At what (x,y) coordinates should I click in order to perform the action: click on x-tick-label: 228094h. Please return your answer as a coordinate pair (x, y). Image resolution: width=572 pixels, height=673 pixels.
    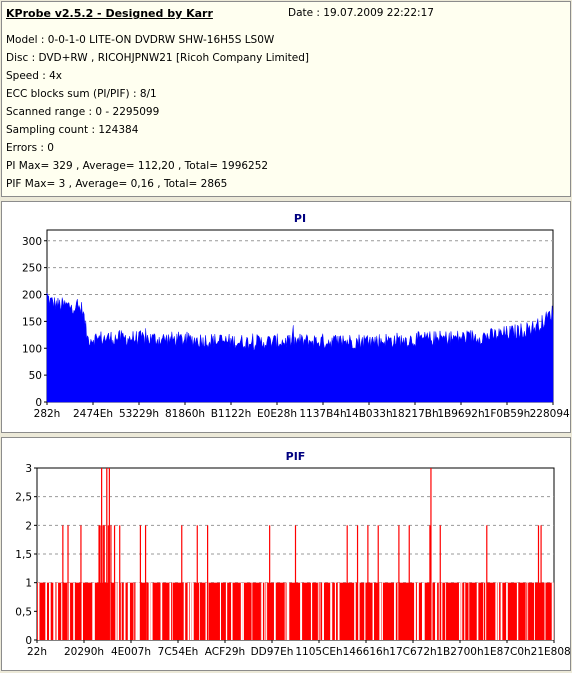
    Looking at the image, I should click on (550, 414).